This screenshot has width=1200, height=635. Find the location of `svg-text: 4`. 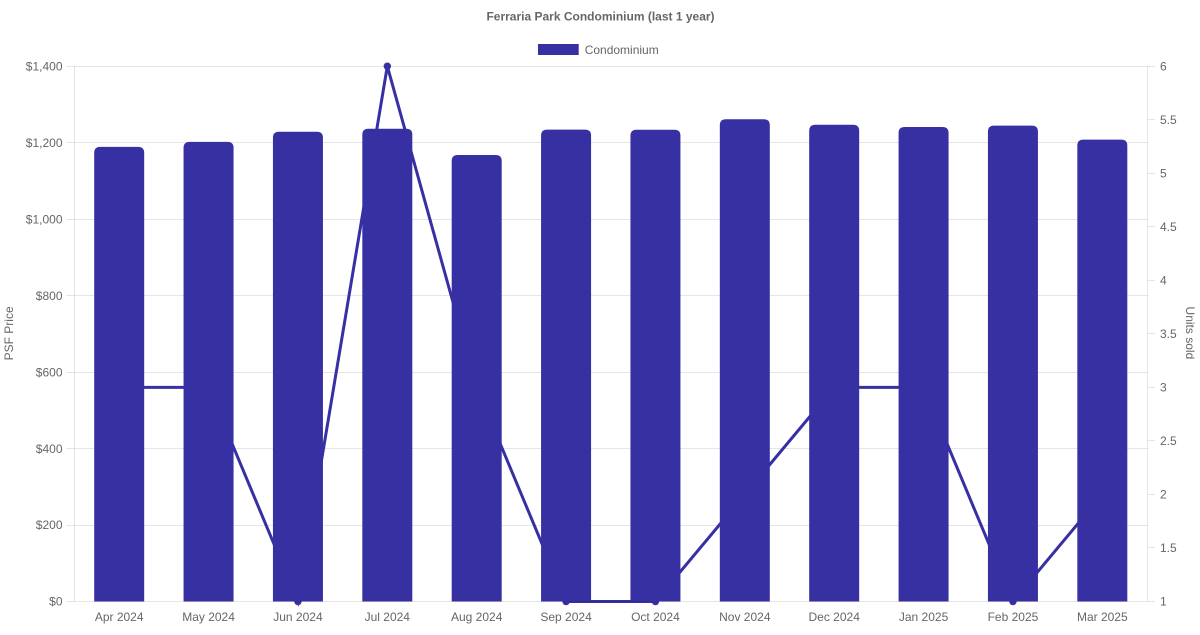

svg-text: 4 is located at coordinates (1163, 281).